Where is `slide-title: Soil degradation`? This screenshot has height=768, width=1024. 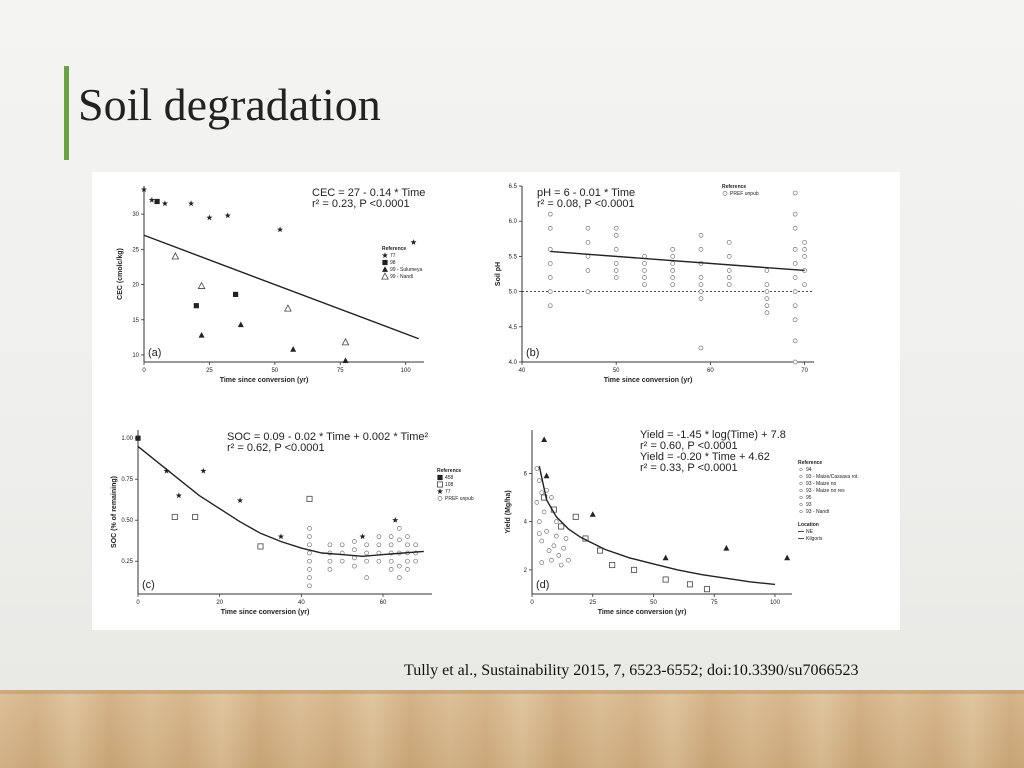
slide-title: Soil degradation is located at coordinates (229, 104).